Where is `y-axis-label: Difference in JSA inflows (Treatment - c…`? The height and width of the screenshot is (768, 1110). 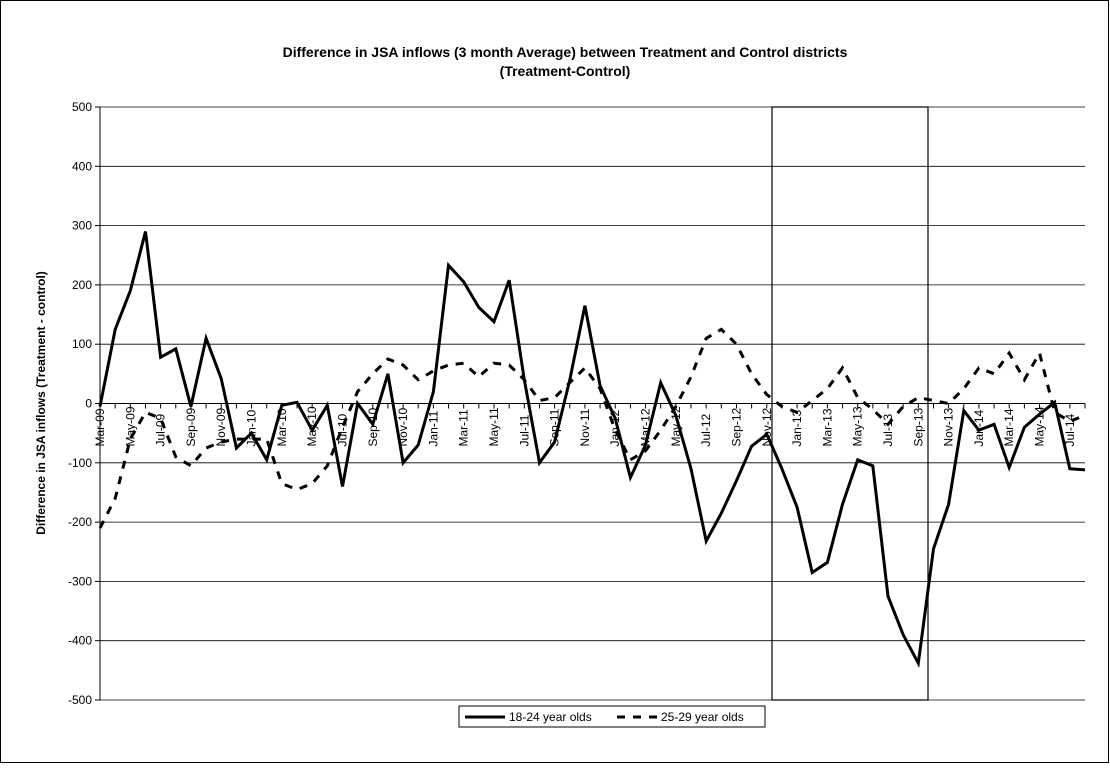
y-axis-label: Difference in JSA inflows (Treatment - c… is located at coordinates (41, 403).